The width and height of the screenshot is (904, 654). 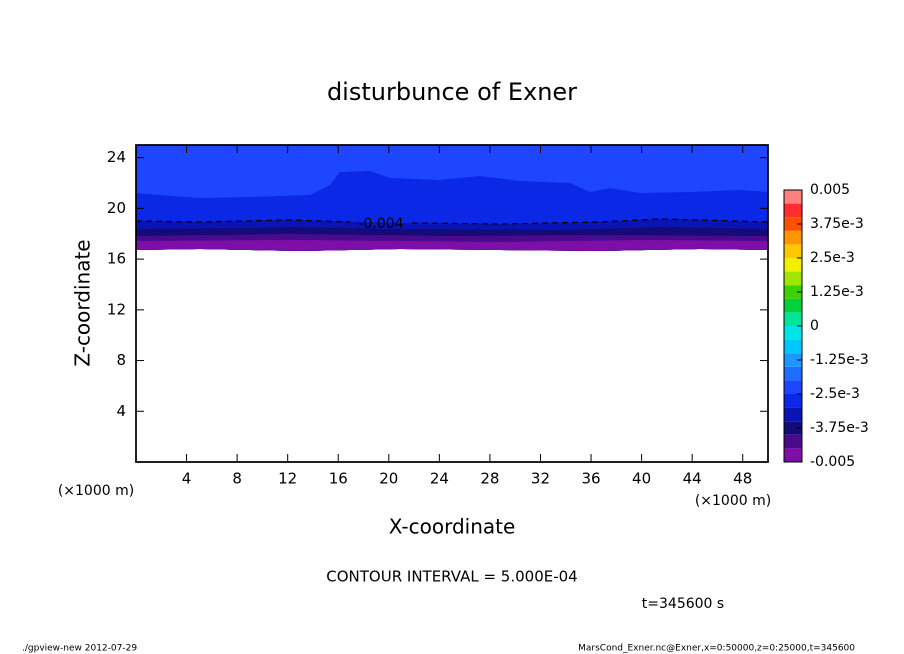 What do you see at coordinates (742, 479) in the screenshot?
I see `x-tick-label: 48` at bounding box center [742, 479].